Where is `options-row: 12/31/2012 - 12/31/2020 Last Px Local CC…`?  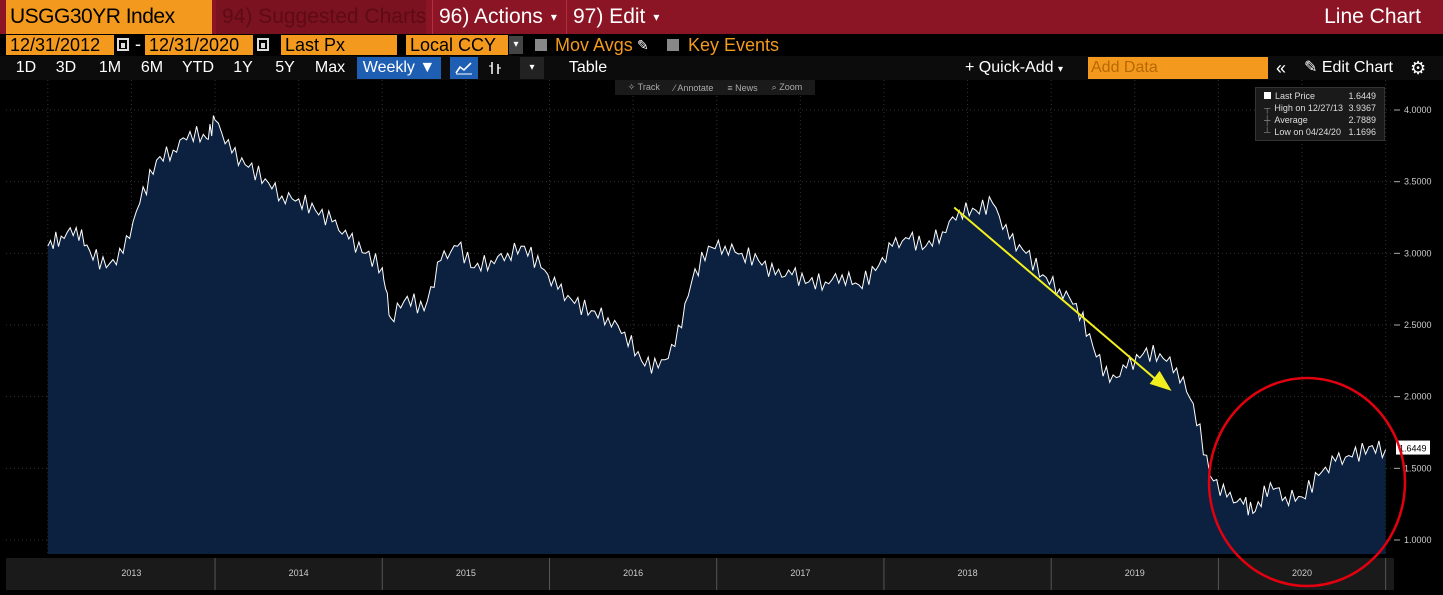 options-row: 12/31/2012 - 12/31/2020 Last Px Local CC… is located at coordinates (721, 45).